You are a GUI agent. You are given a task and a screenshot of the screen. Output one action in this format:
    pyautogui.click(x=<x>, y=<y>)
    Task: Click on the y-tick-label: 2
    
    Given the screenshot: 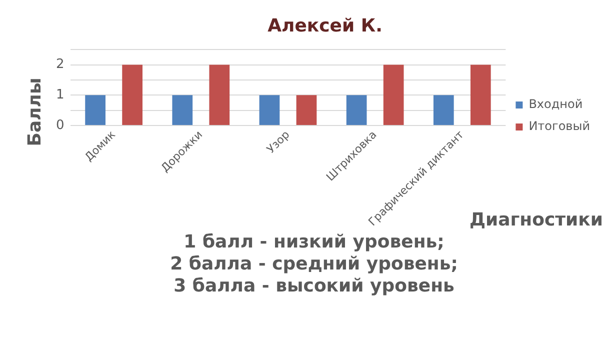 What is the action you would take?
    pyautogui.click(x=60, y=64)
    